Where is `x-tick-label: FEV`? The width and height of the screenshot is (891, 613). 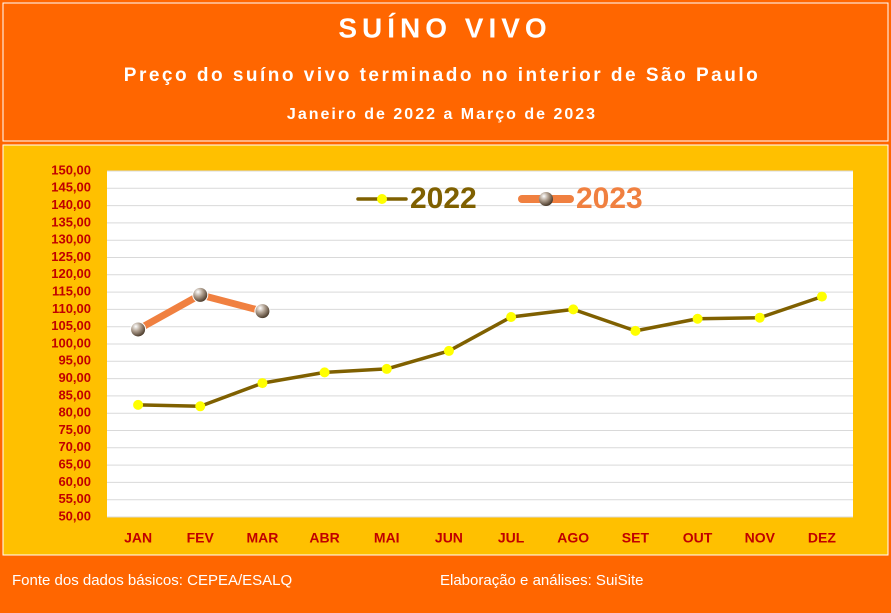
x-tick-label: FEV is located at coordinates (201, 538).